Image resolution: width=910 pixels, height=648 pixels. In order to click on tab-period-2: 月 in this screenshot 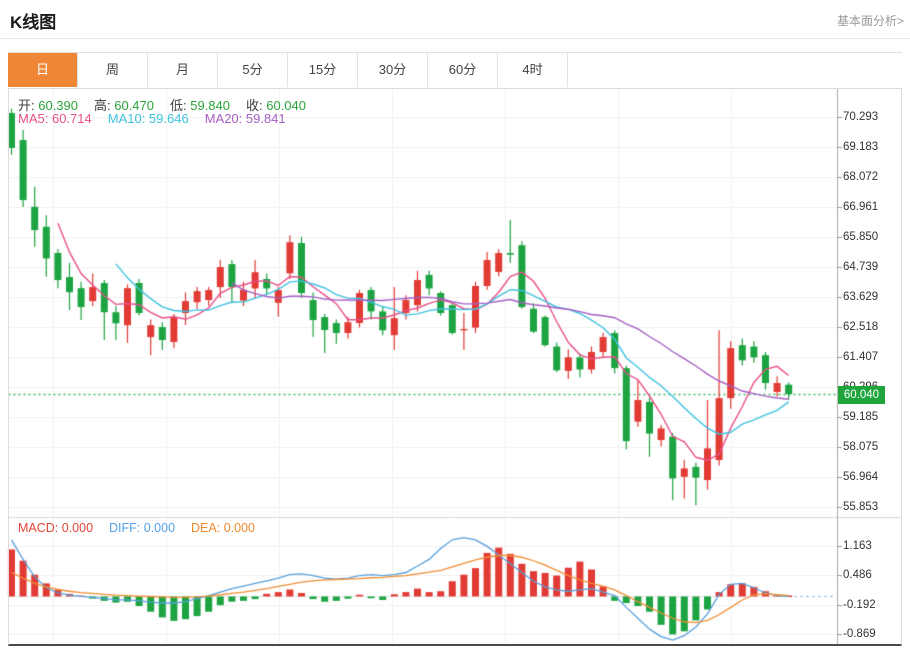, I will do `click(183, 70)`.